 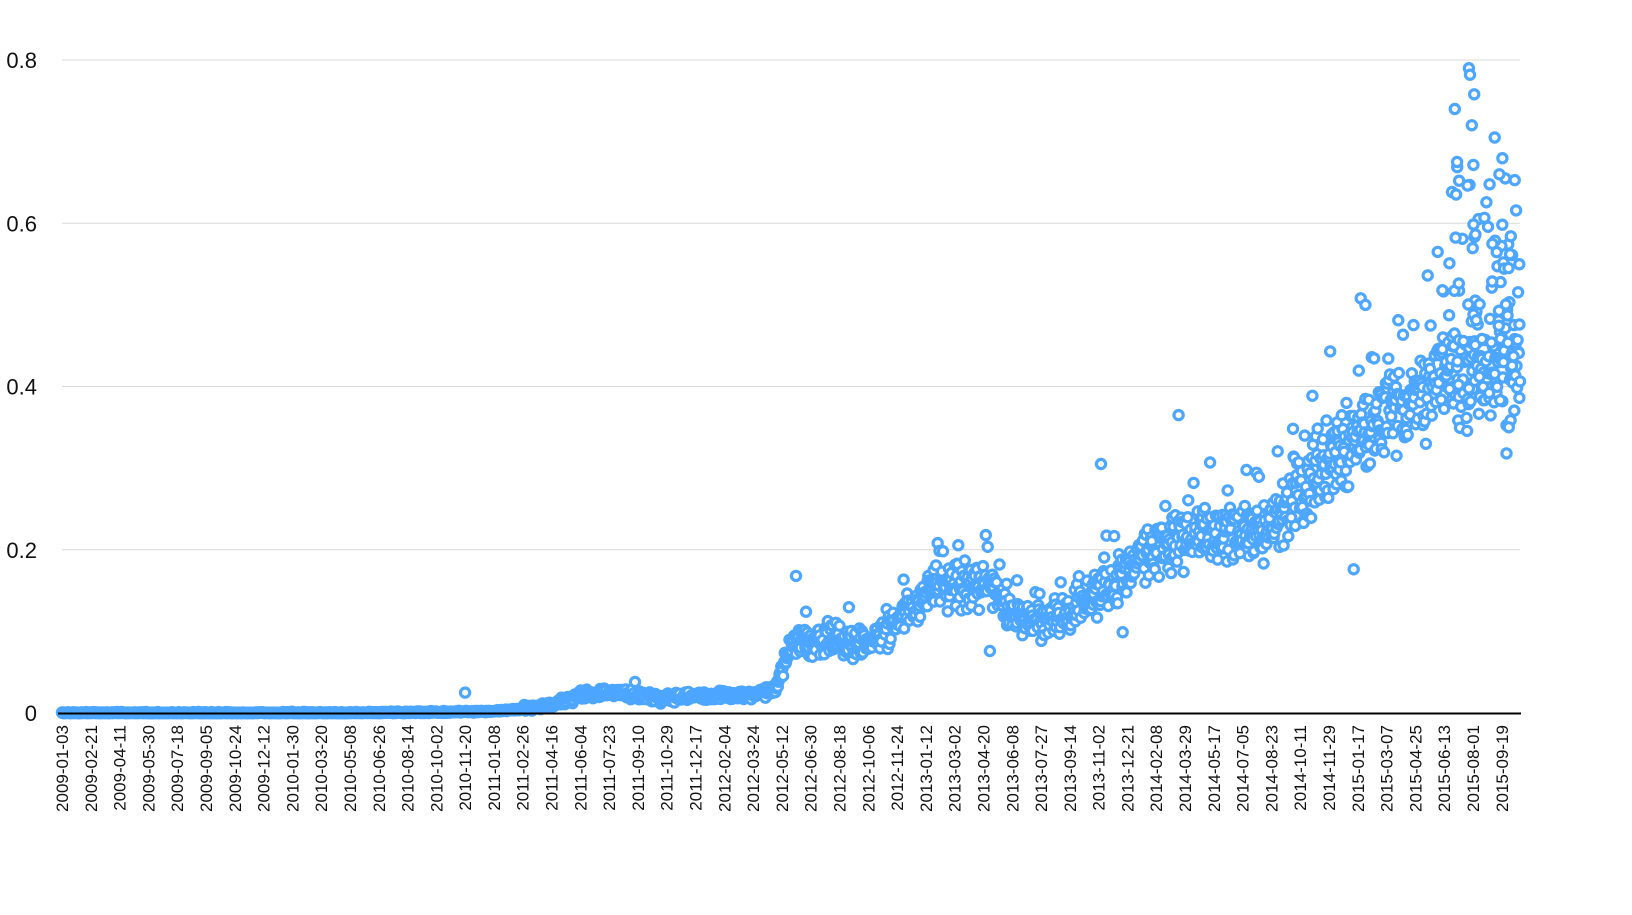 What do you see at coordinates (1415, 768) in the screenshot?
I see `x-tick-label: 2015-04-25` at bounding box center [1415, 768].